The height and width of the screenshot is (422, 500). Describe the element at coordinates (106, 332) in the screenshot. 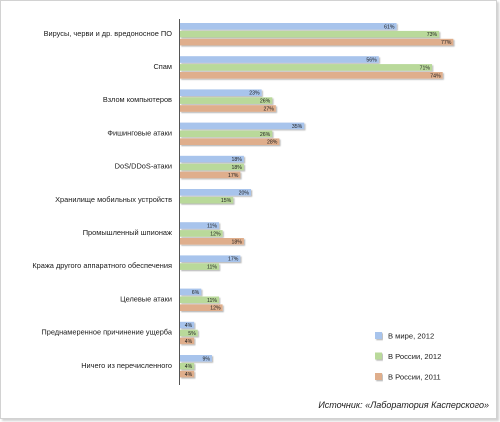

I see `category-label: Преднамеренное причинение ущерба` at that location.